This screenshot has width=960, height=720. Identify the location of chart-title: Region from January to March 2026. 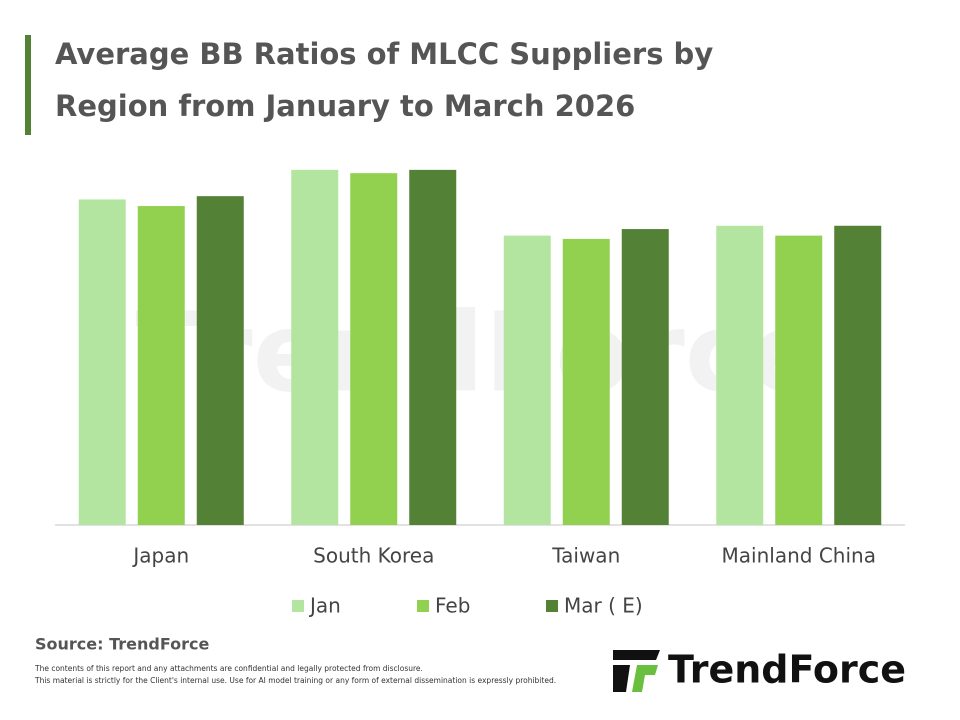
(345, 106).